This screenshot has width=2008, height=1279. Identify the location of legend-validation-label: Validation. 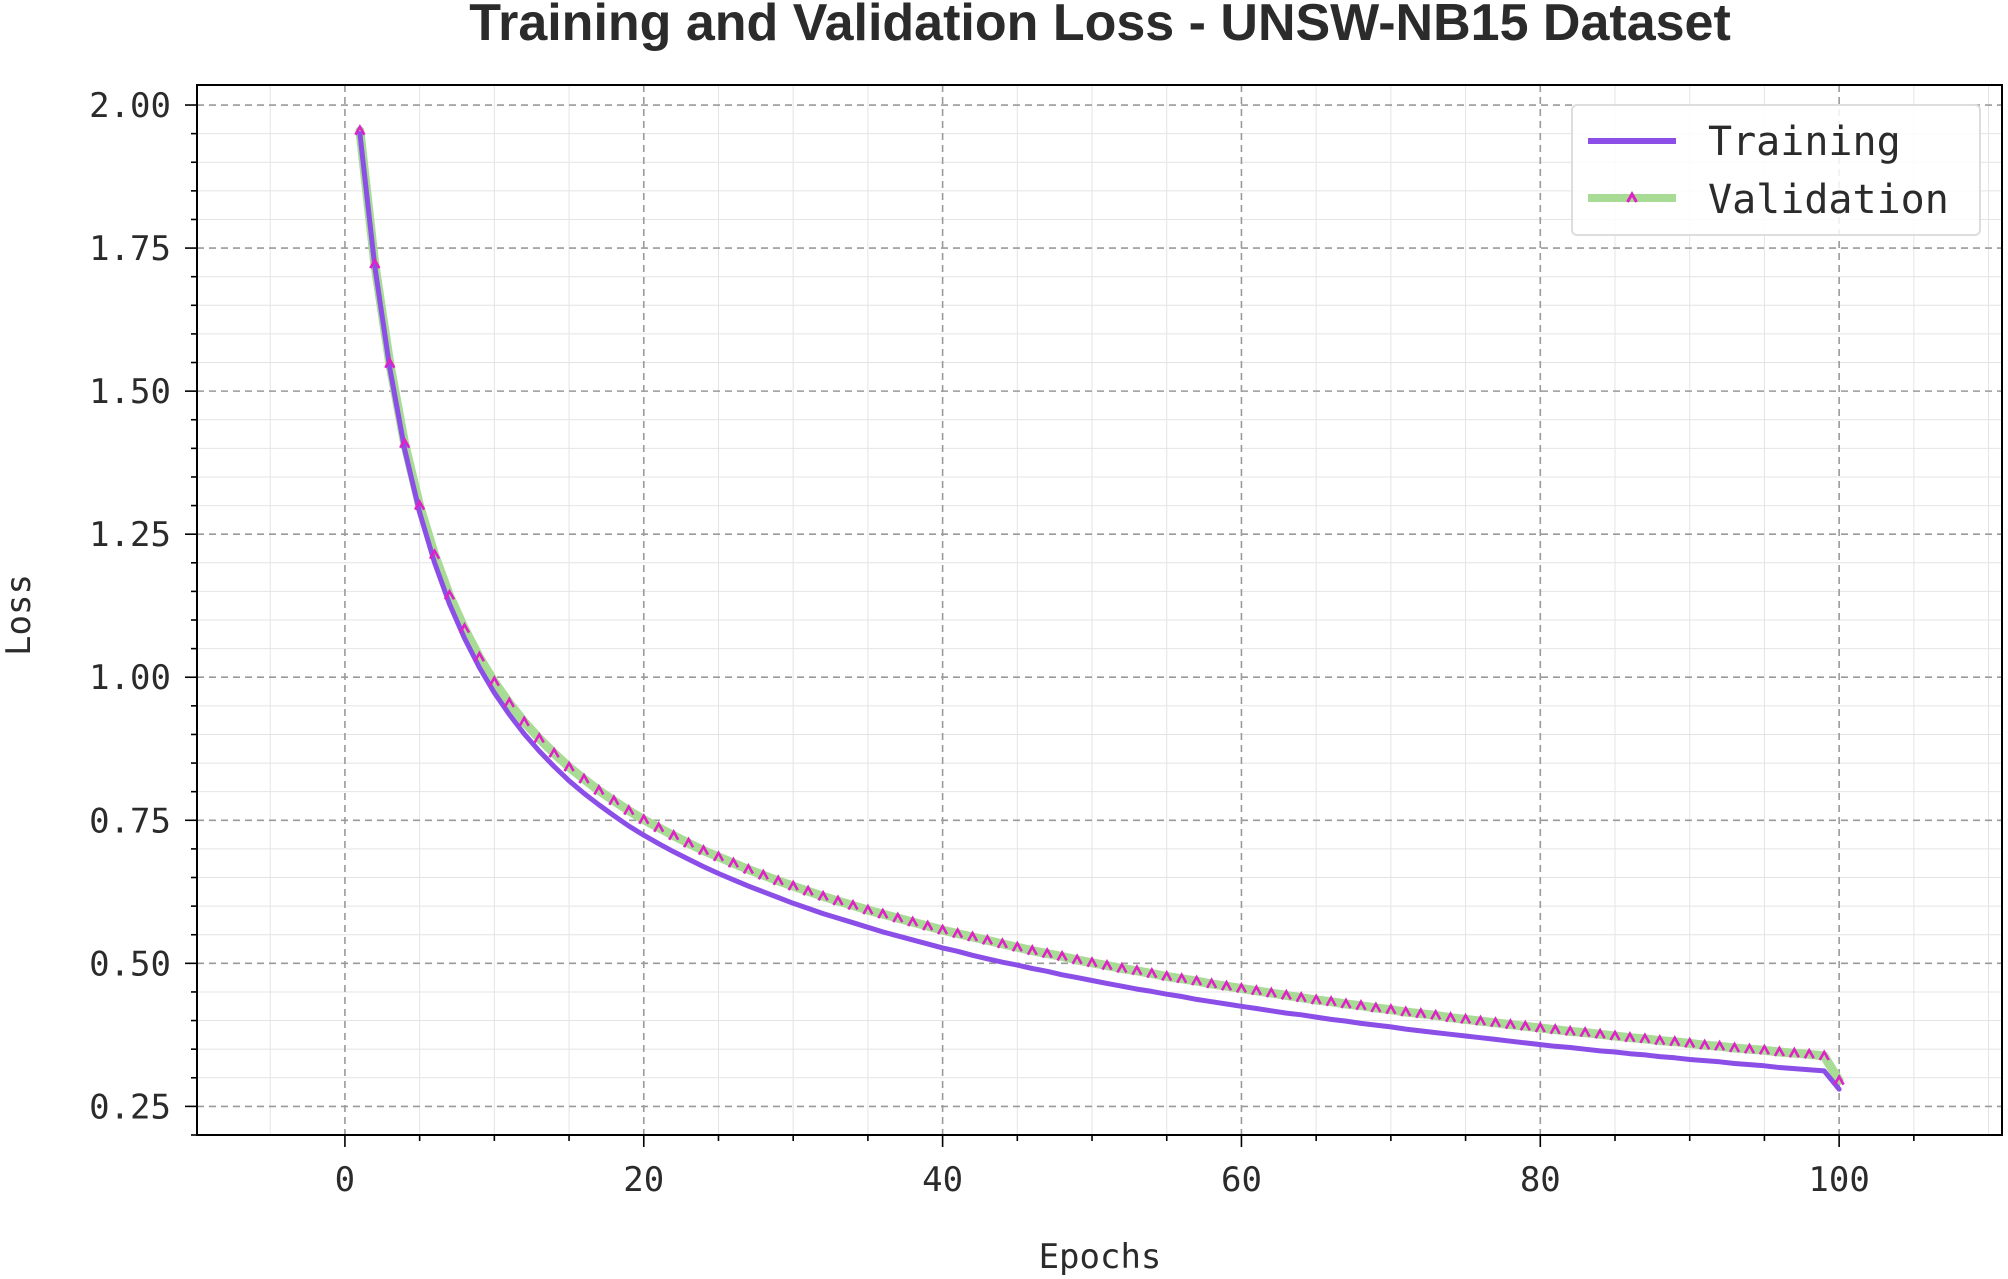
(1828, 200).